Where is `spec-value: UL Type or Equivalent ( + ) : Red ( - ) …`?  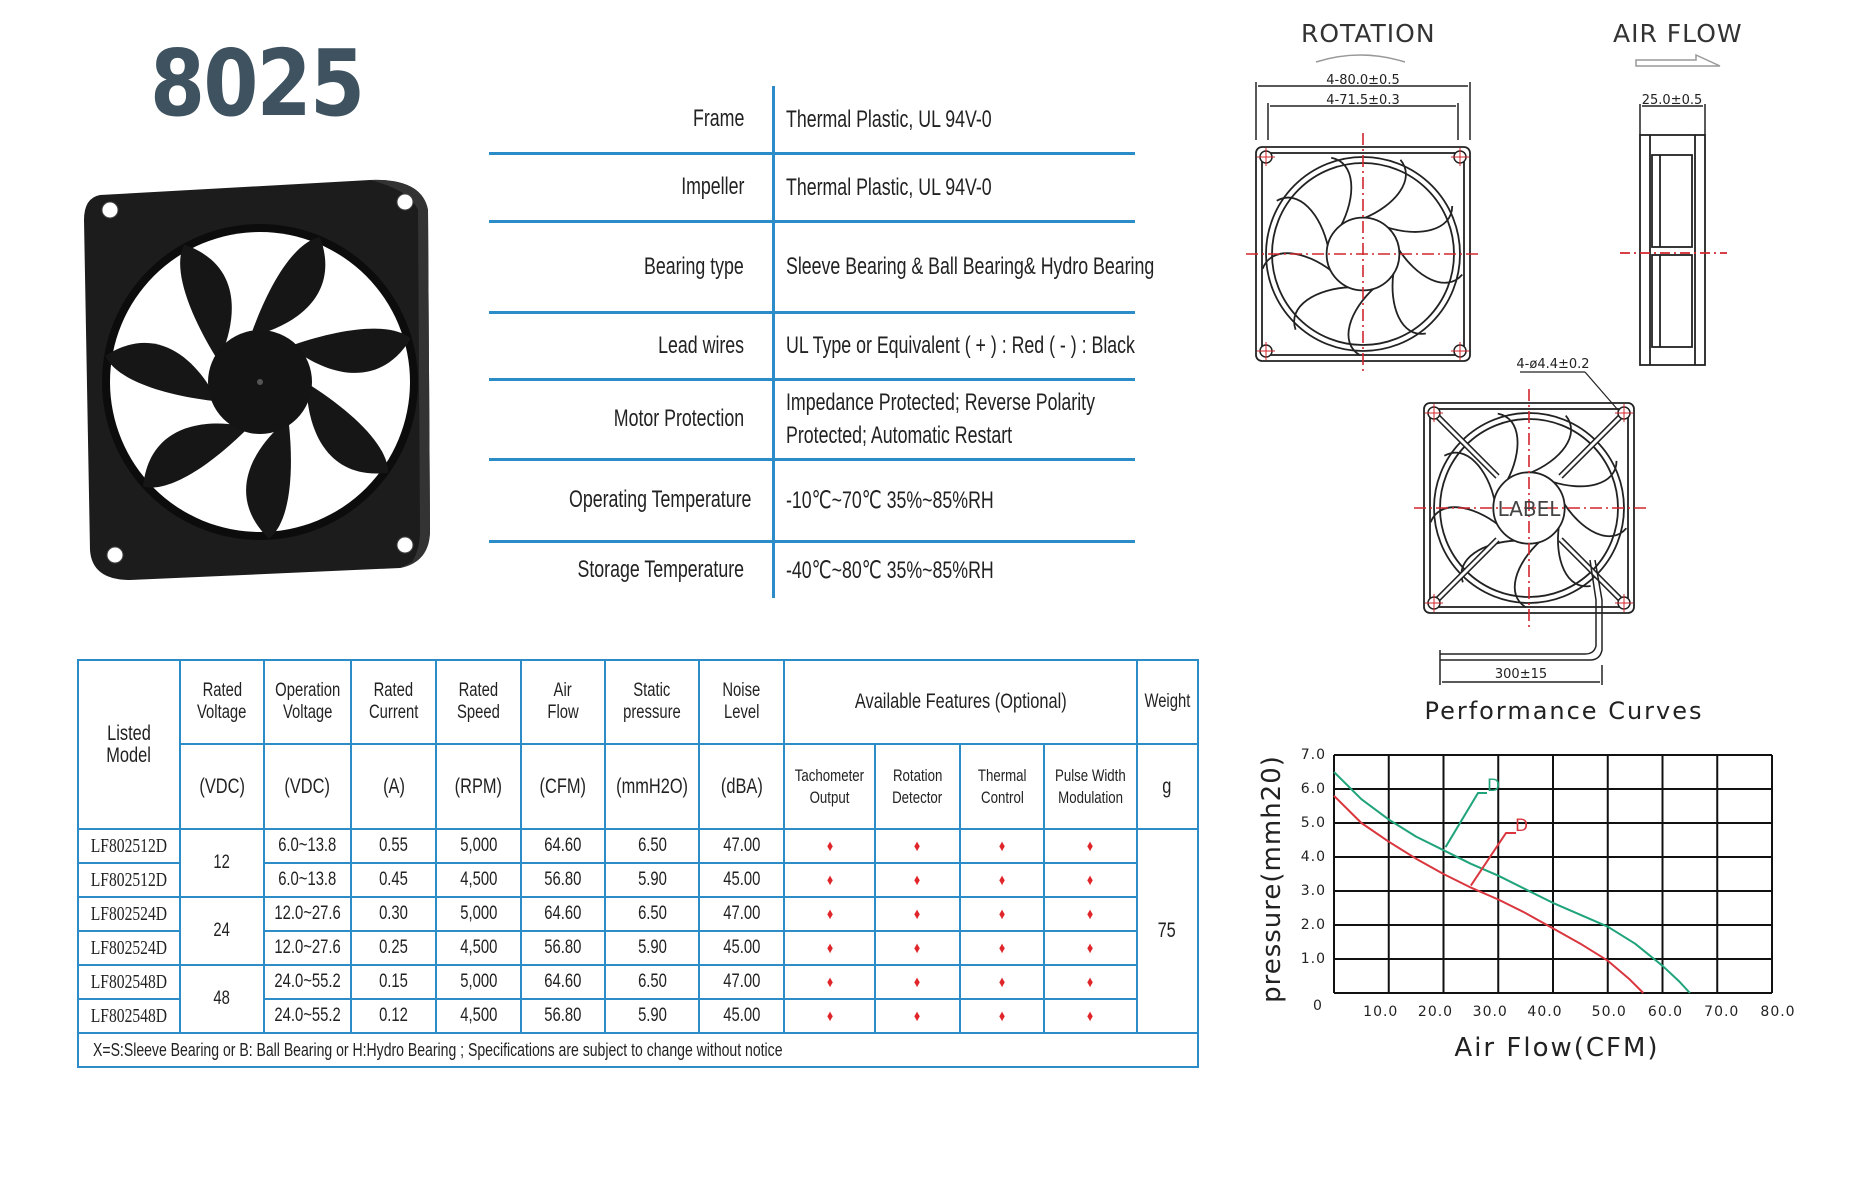 spec-value: UL Type or Equivalent ( + ) : Red ( - ) … is located at coordinates (960, 345).